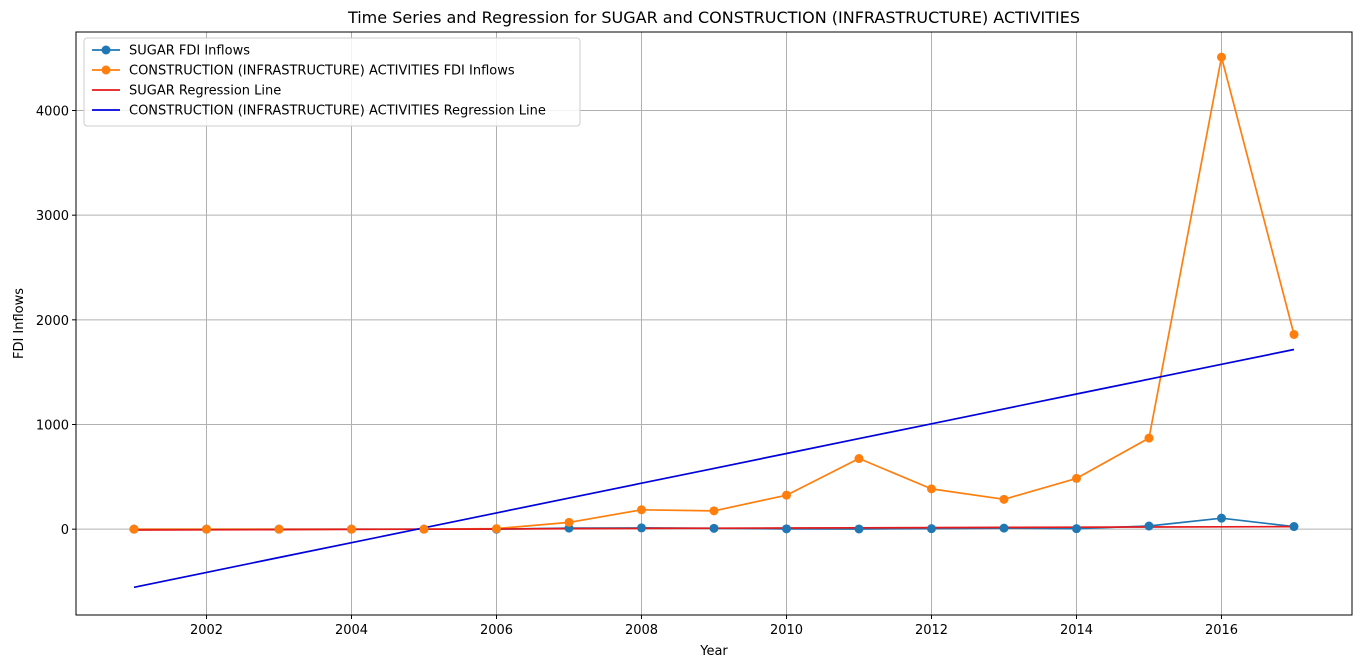  I want to click on x-tick-label: 2016, so click(1221, 630).